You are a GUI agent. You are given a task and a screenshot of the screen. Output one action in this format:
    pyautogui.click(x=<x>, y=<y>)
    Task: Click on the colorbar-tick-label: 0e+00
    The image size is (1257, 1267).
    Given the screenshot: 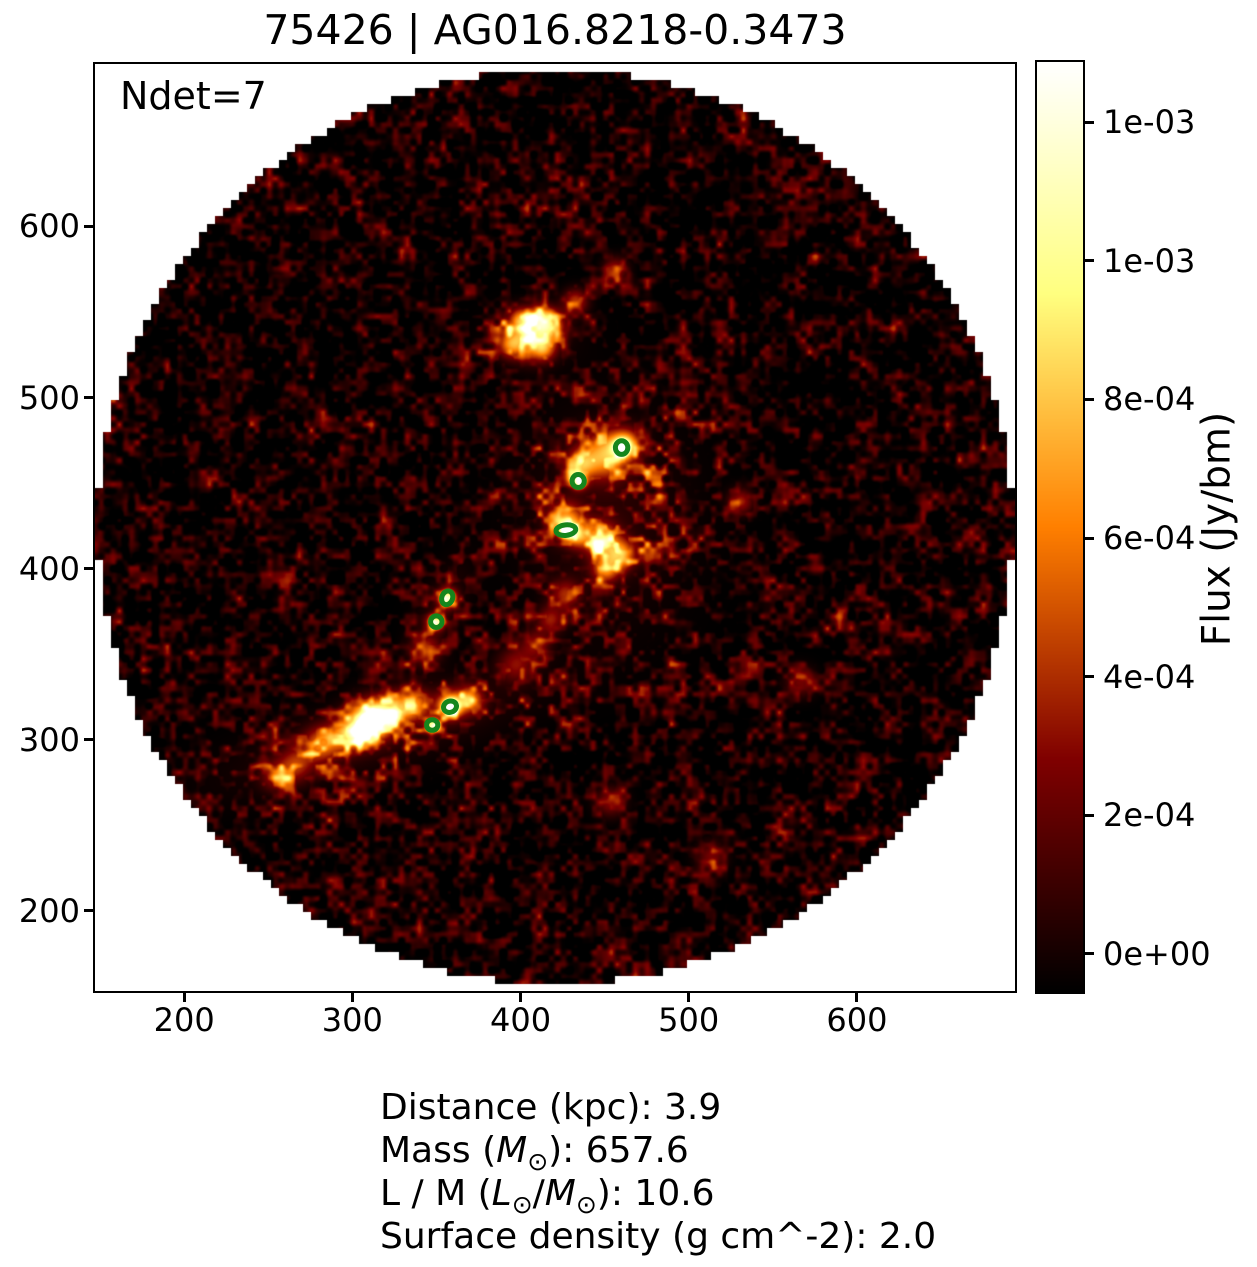 What is the action you would take?
    pyautogui.click(x=1157, y=953)
    